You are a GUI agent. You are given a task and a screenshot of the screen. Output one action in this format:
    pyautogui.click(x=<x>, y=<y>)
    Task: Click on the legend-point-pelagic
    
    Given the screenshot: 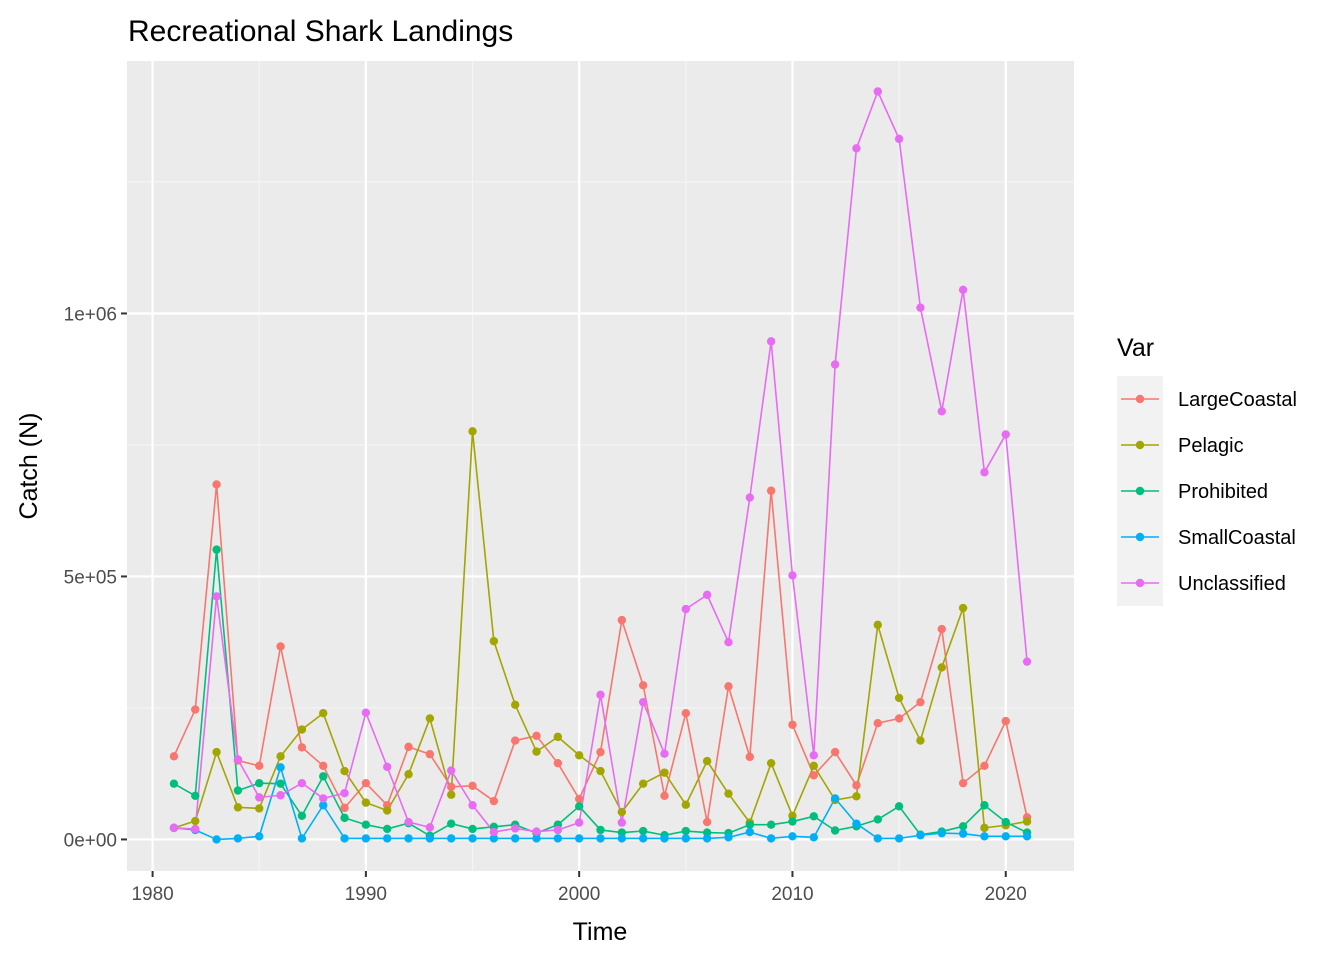 What is the action you would take?
    pyautogui.click(x=1140, y=445)
    